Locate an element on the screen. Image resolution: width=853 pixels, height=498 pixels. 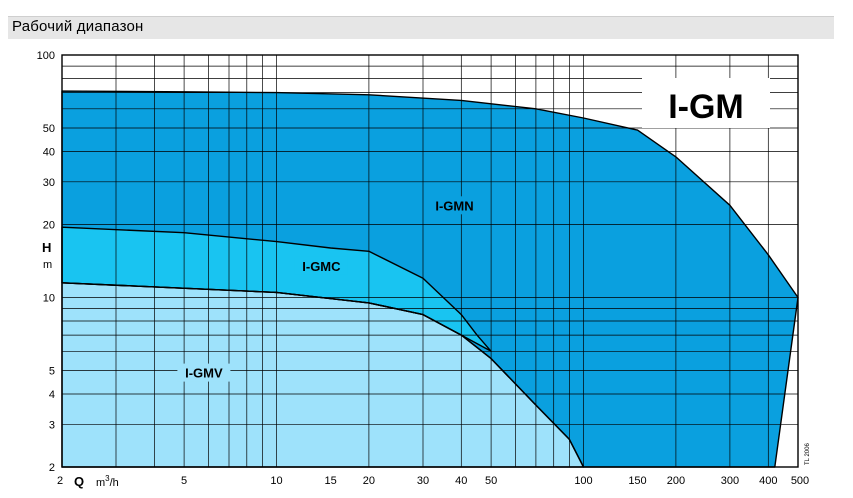
x-tick-label: 200 is located at coordinates (676, 481).